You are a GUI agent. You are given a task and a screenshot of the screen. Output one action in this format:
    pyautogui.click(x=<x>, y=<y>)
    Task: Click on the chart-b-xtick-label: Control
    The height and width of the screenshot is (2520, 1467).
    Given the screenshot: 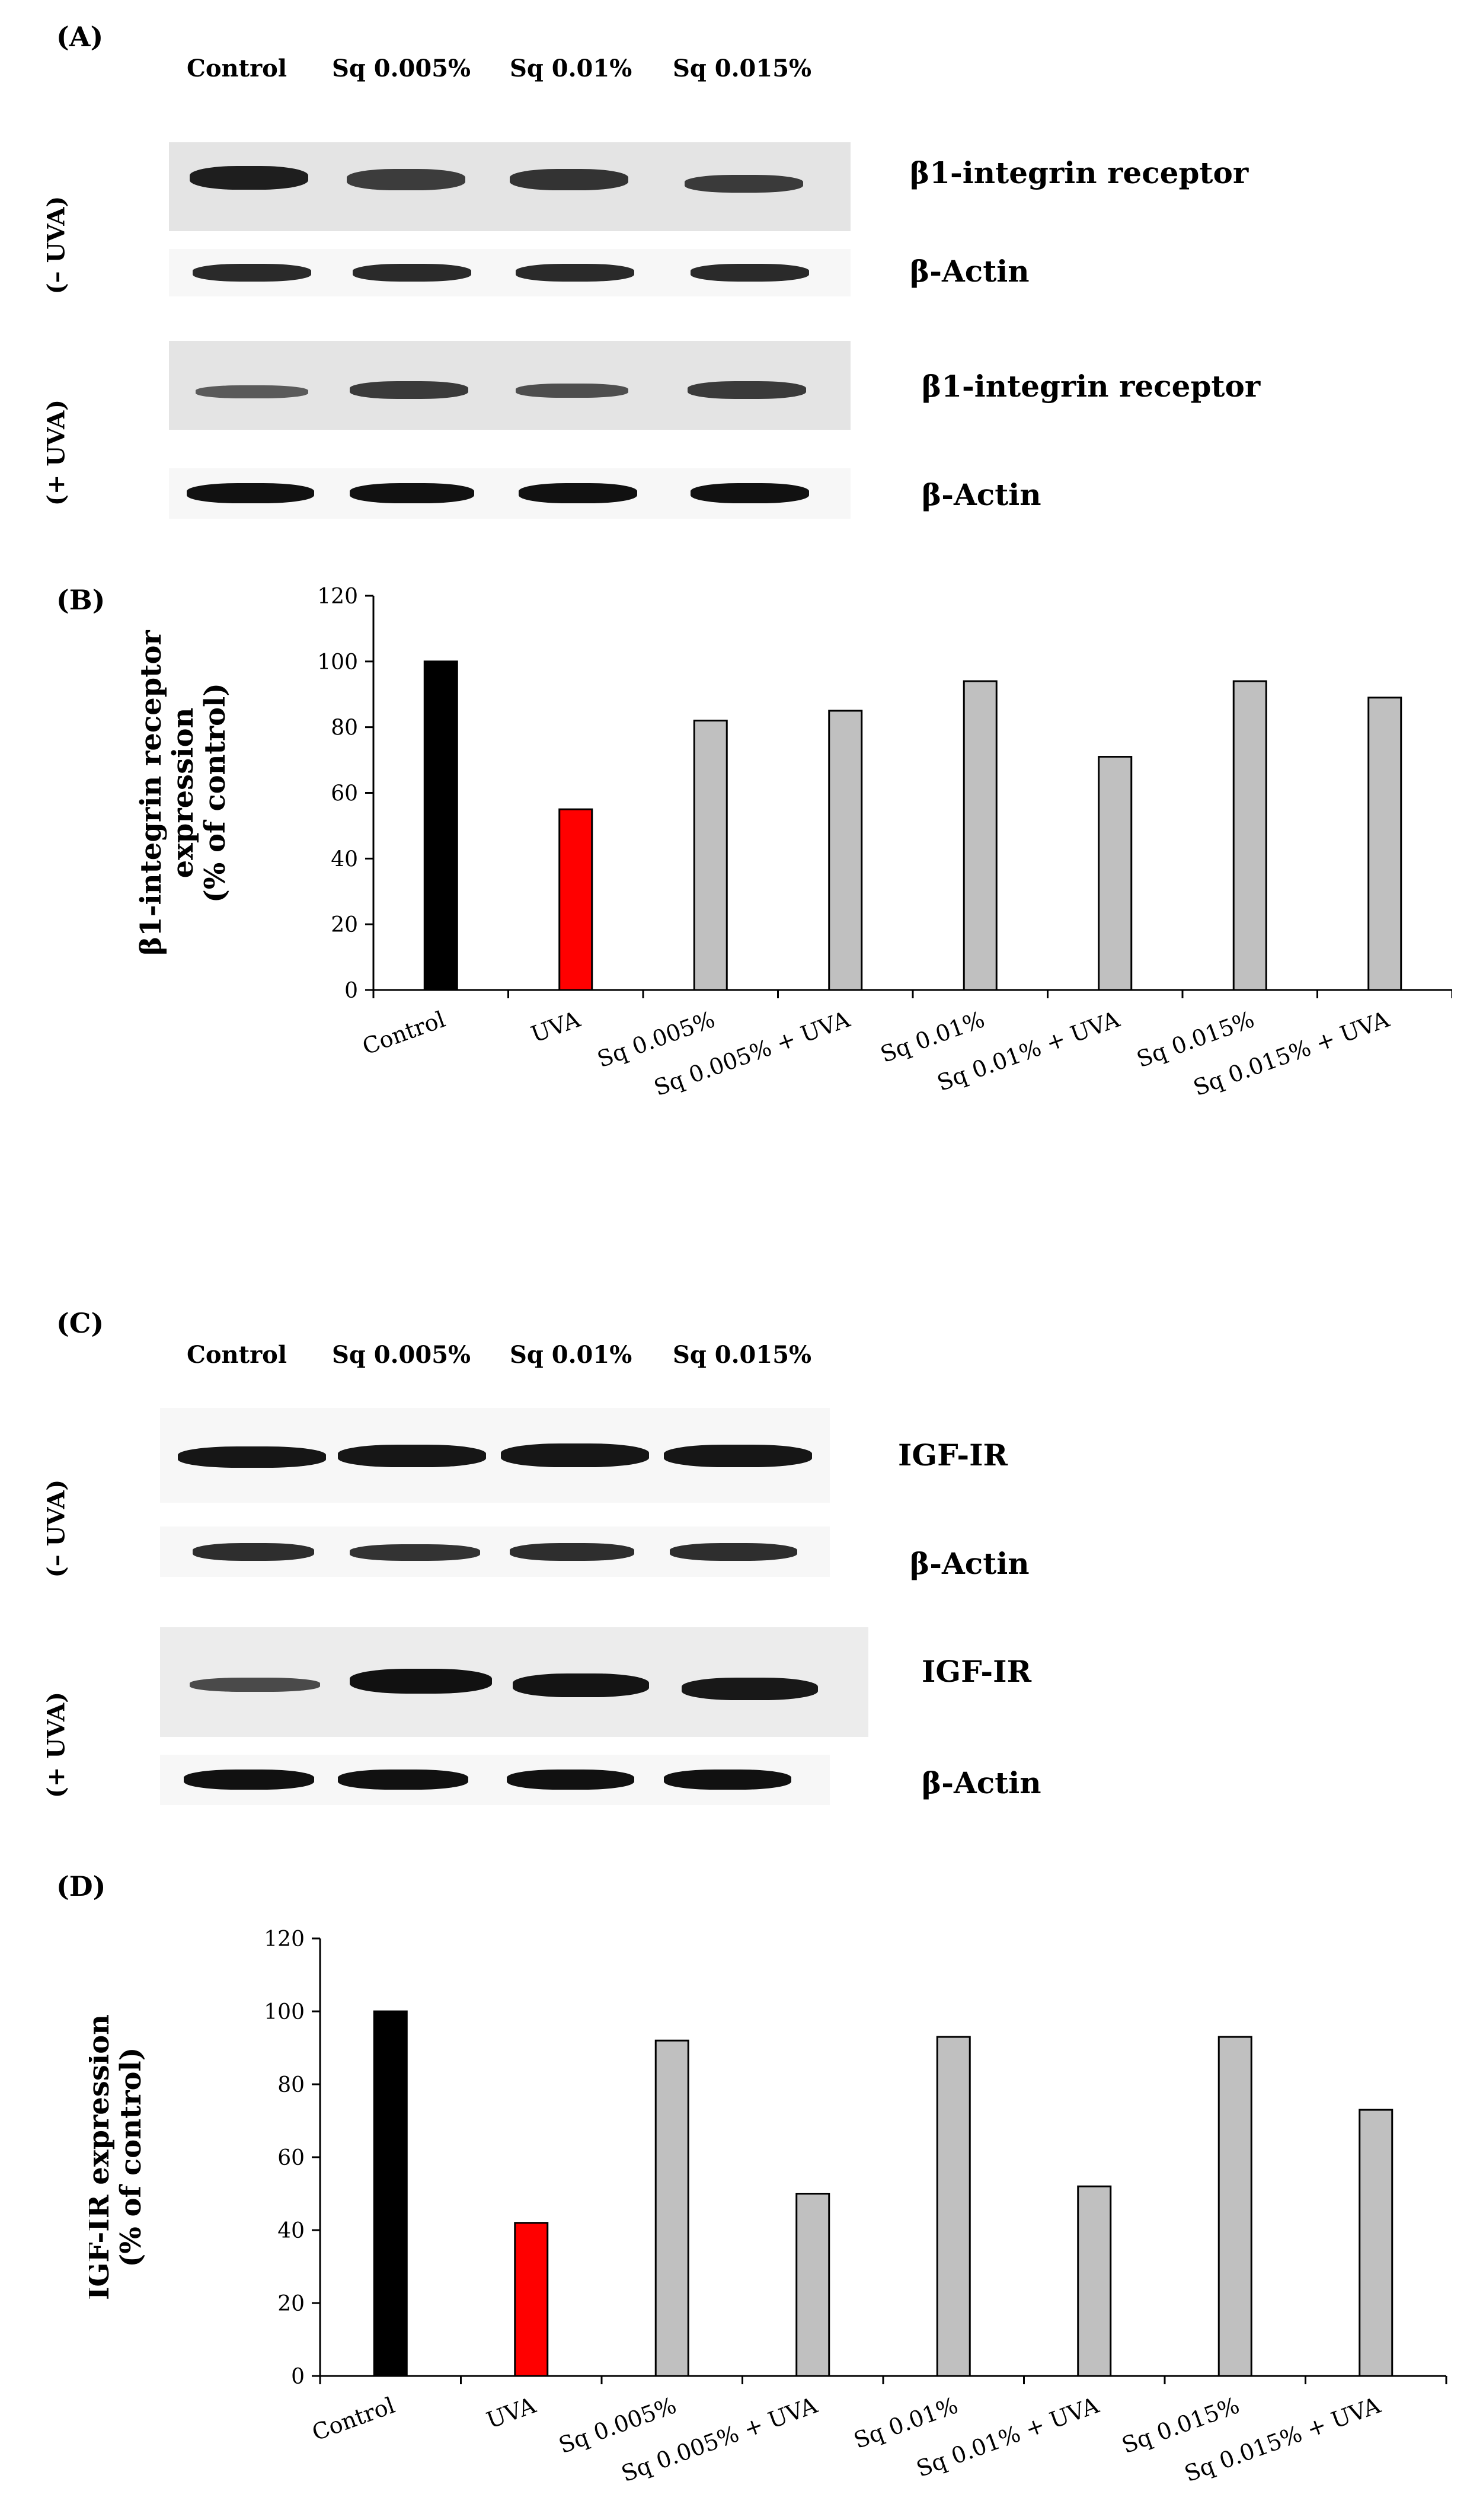 What is the action you would take?
    pyautogui.click(x=404, y=1033)
    